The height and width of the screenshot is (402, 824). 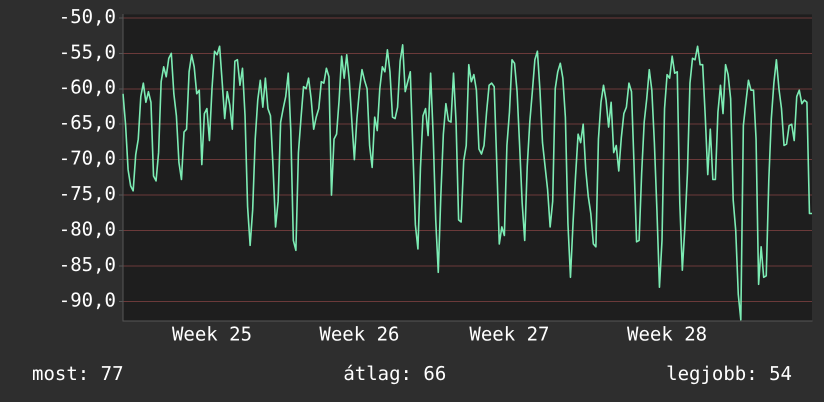 I want to click on y-tick-label: -70,0, so click(x=87, y=159).